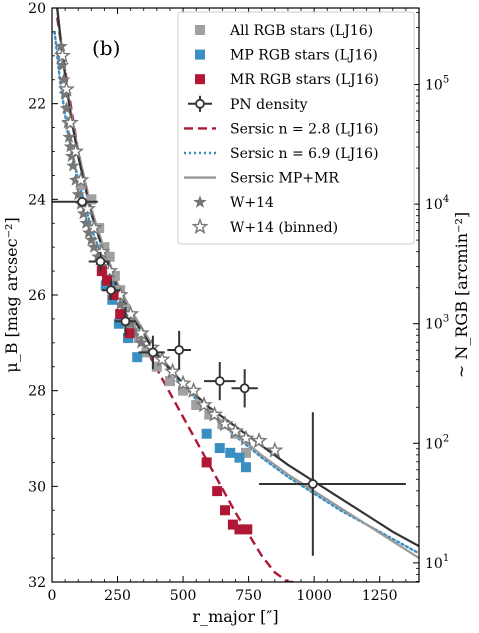  What do you see at coordinates (461, 295) in the screenshot?
I see `y2-axis-label: ~ N_RGB [arcmin⁻²]` at bounding box center [461, 295].